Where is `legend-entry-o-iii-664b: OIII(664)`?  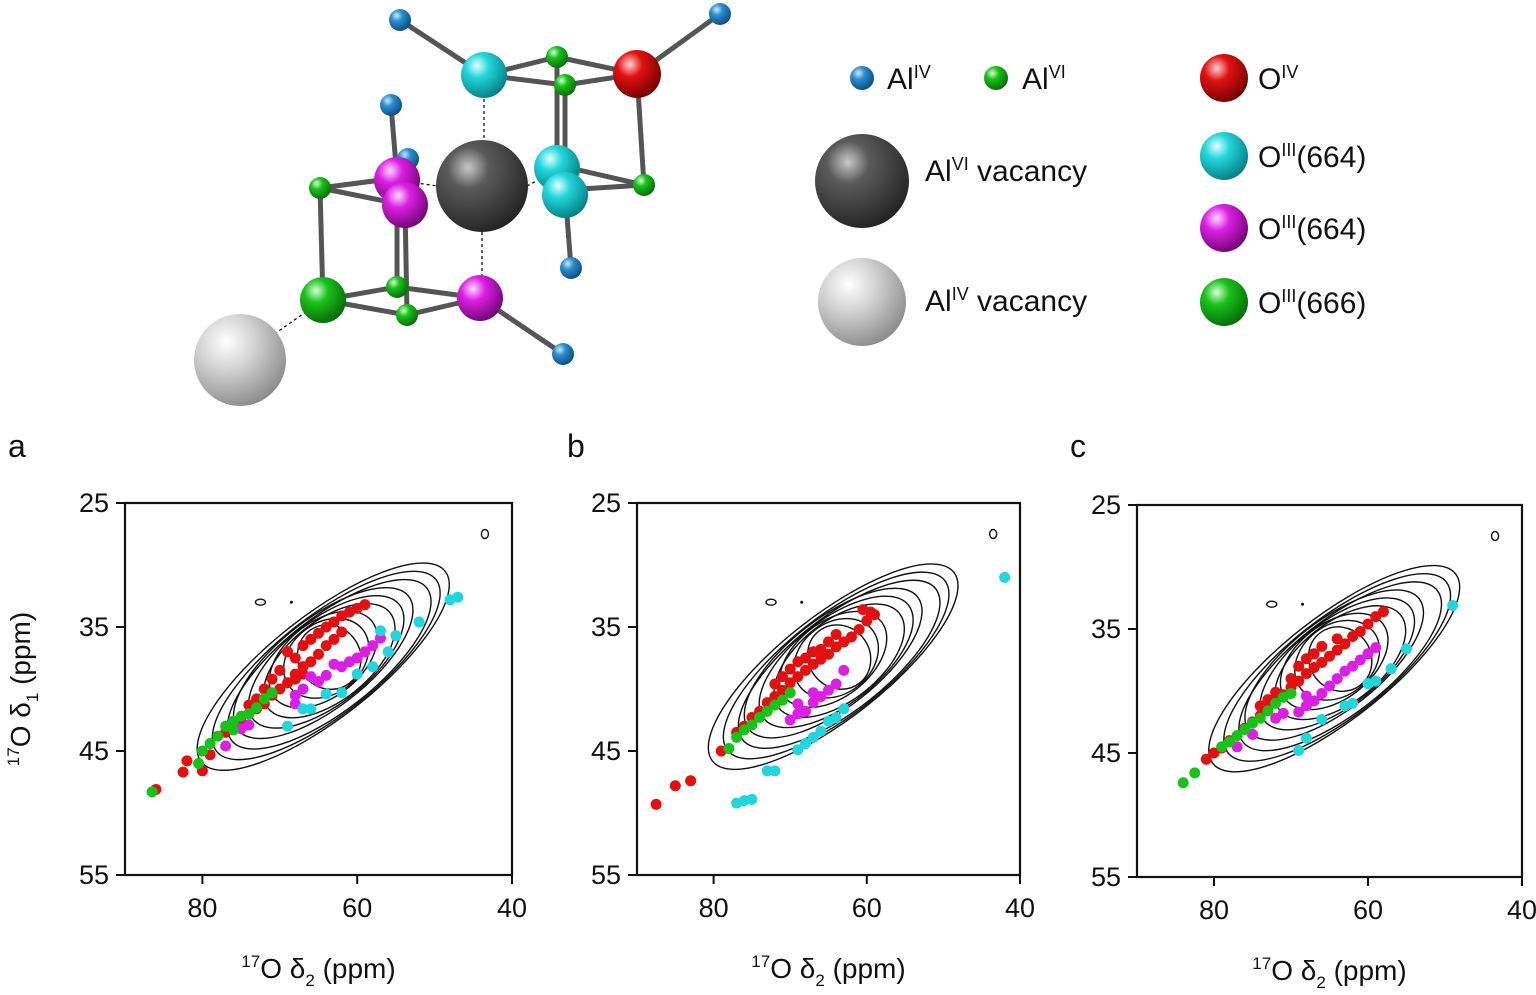
legend-entry-o-iii-664b: OIII(664) is located at coordinates (1283, 228).